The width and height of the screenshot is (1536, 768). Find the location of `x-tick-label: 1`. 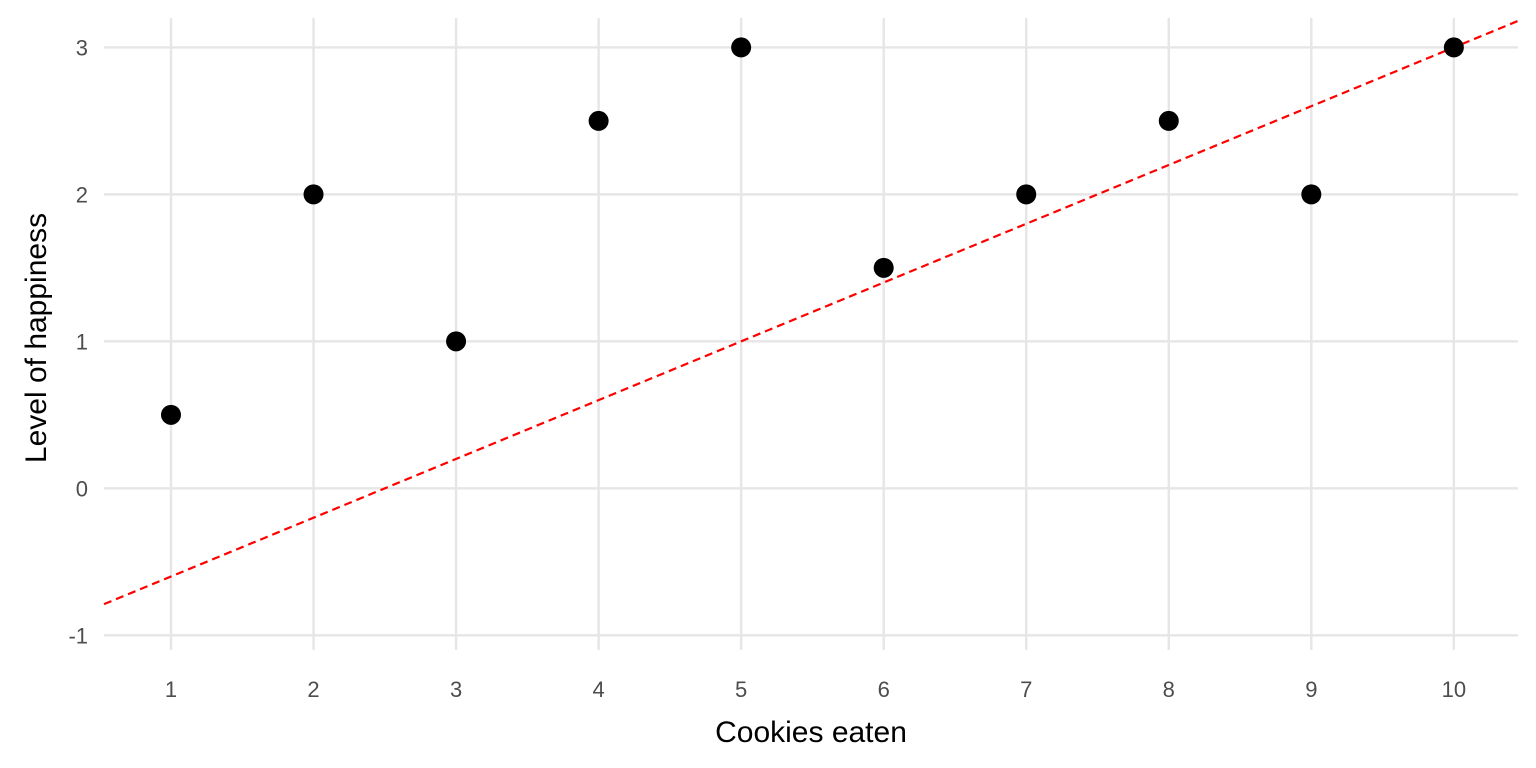

x-tick-label: 1 is located at coordinates (171, 689).